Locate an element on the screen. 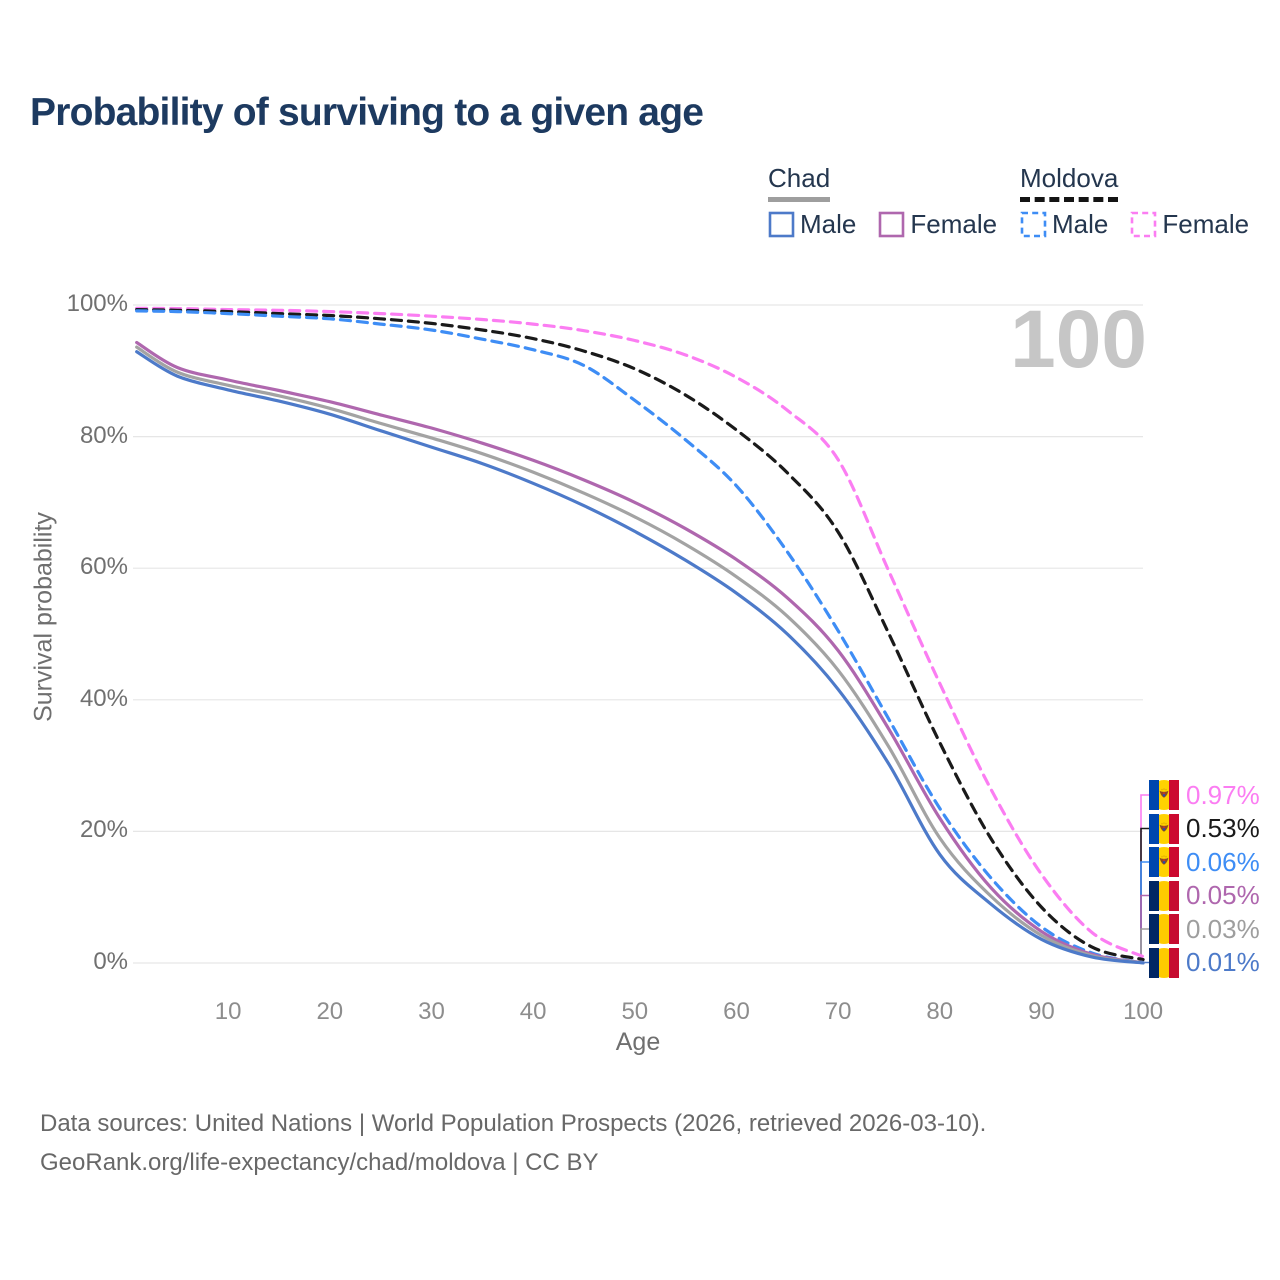 This screenshot has width=1280, height=1280. legend-item-chad-male: Male is located at coordinates (812, 224).